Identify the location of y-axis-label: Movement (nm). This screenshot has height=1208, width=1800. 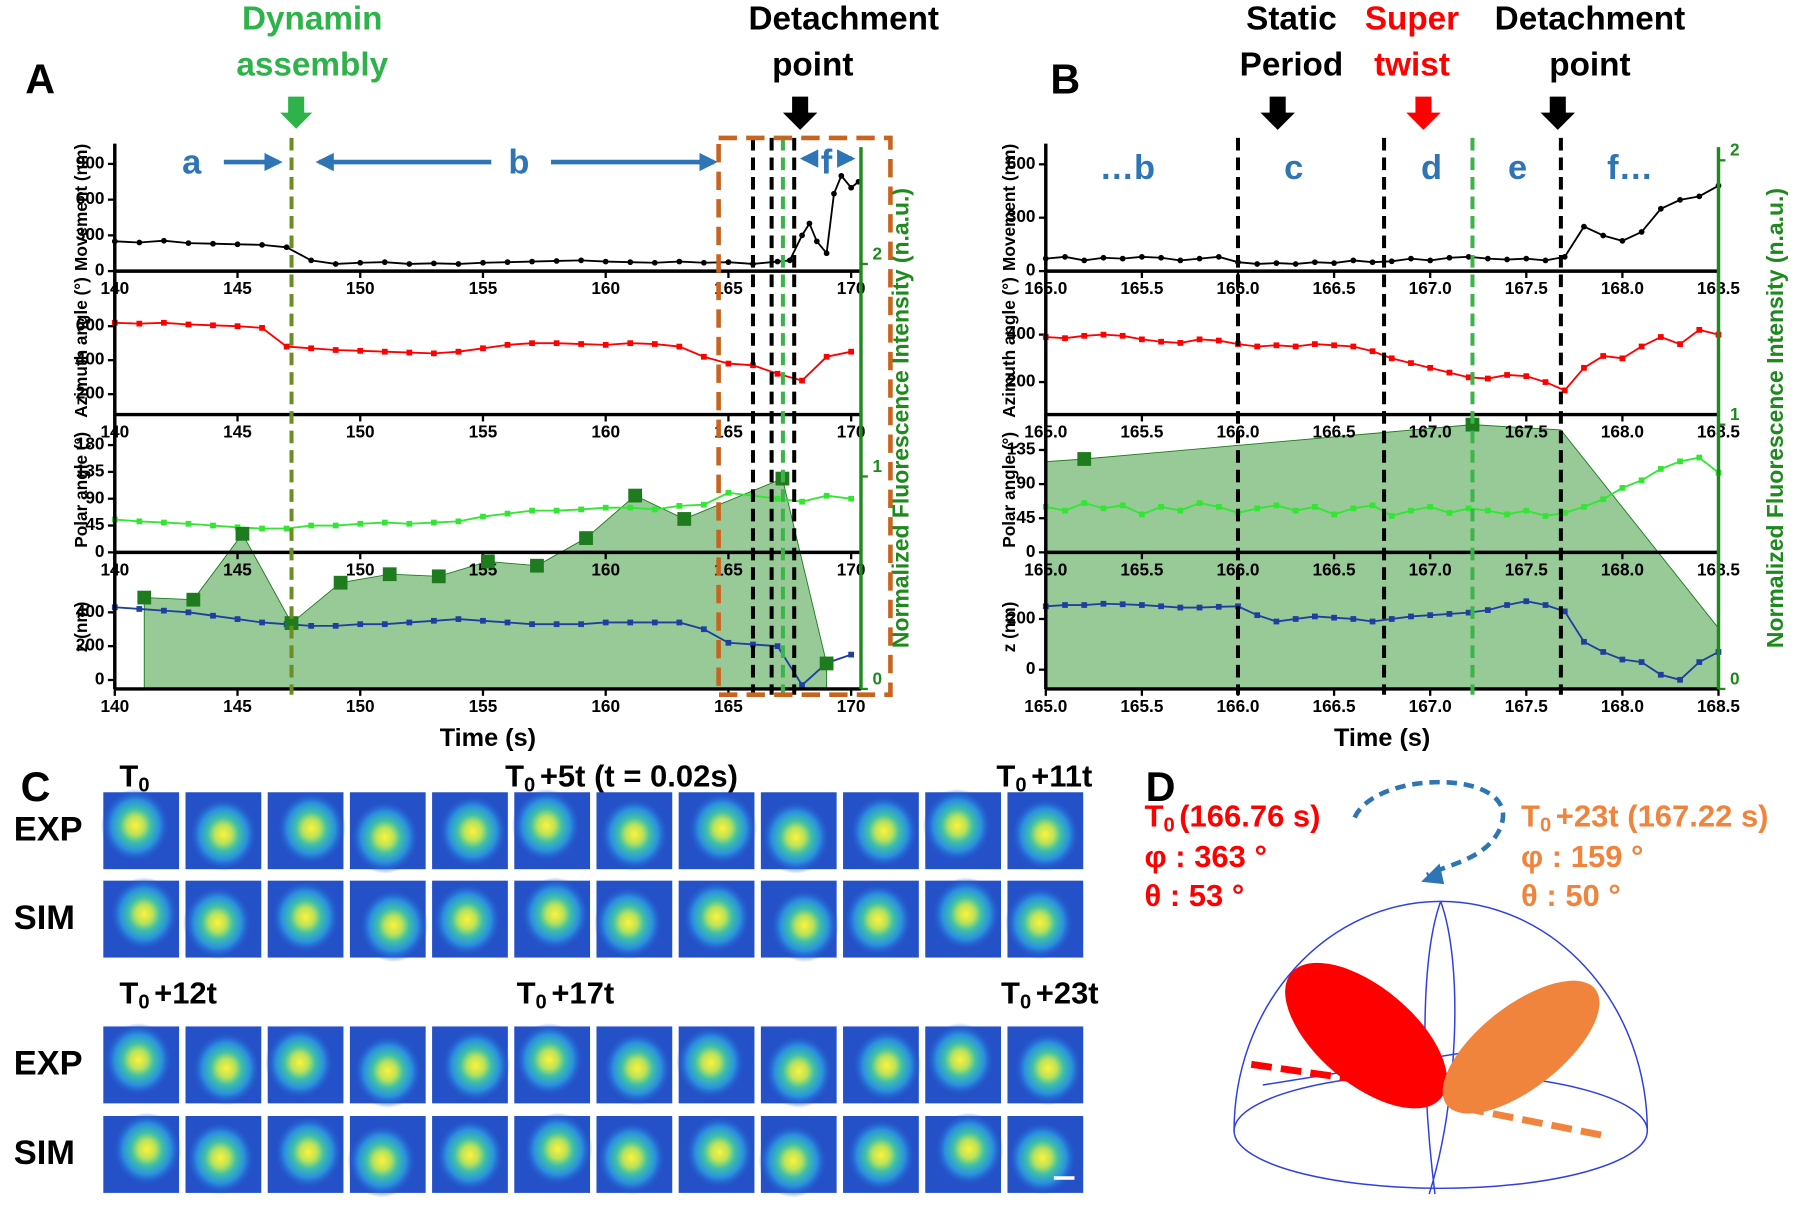
(81, 207).